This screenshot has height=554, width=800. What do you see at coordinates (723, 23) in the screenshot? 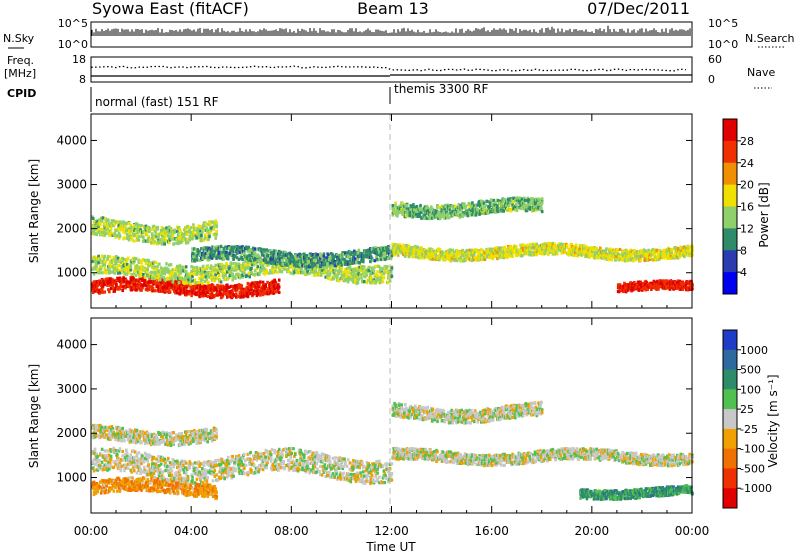
I see `nsearch-tick-top: 10^5` at bounding box center [723, 23].